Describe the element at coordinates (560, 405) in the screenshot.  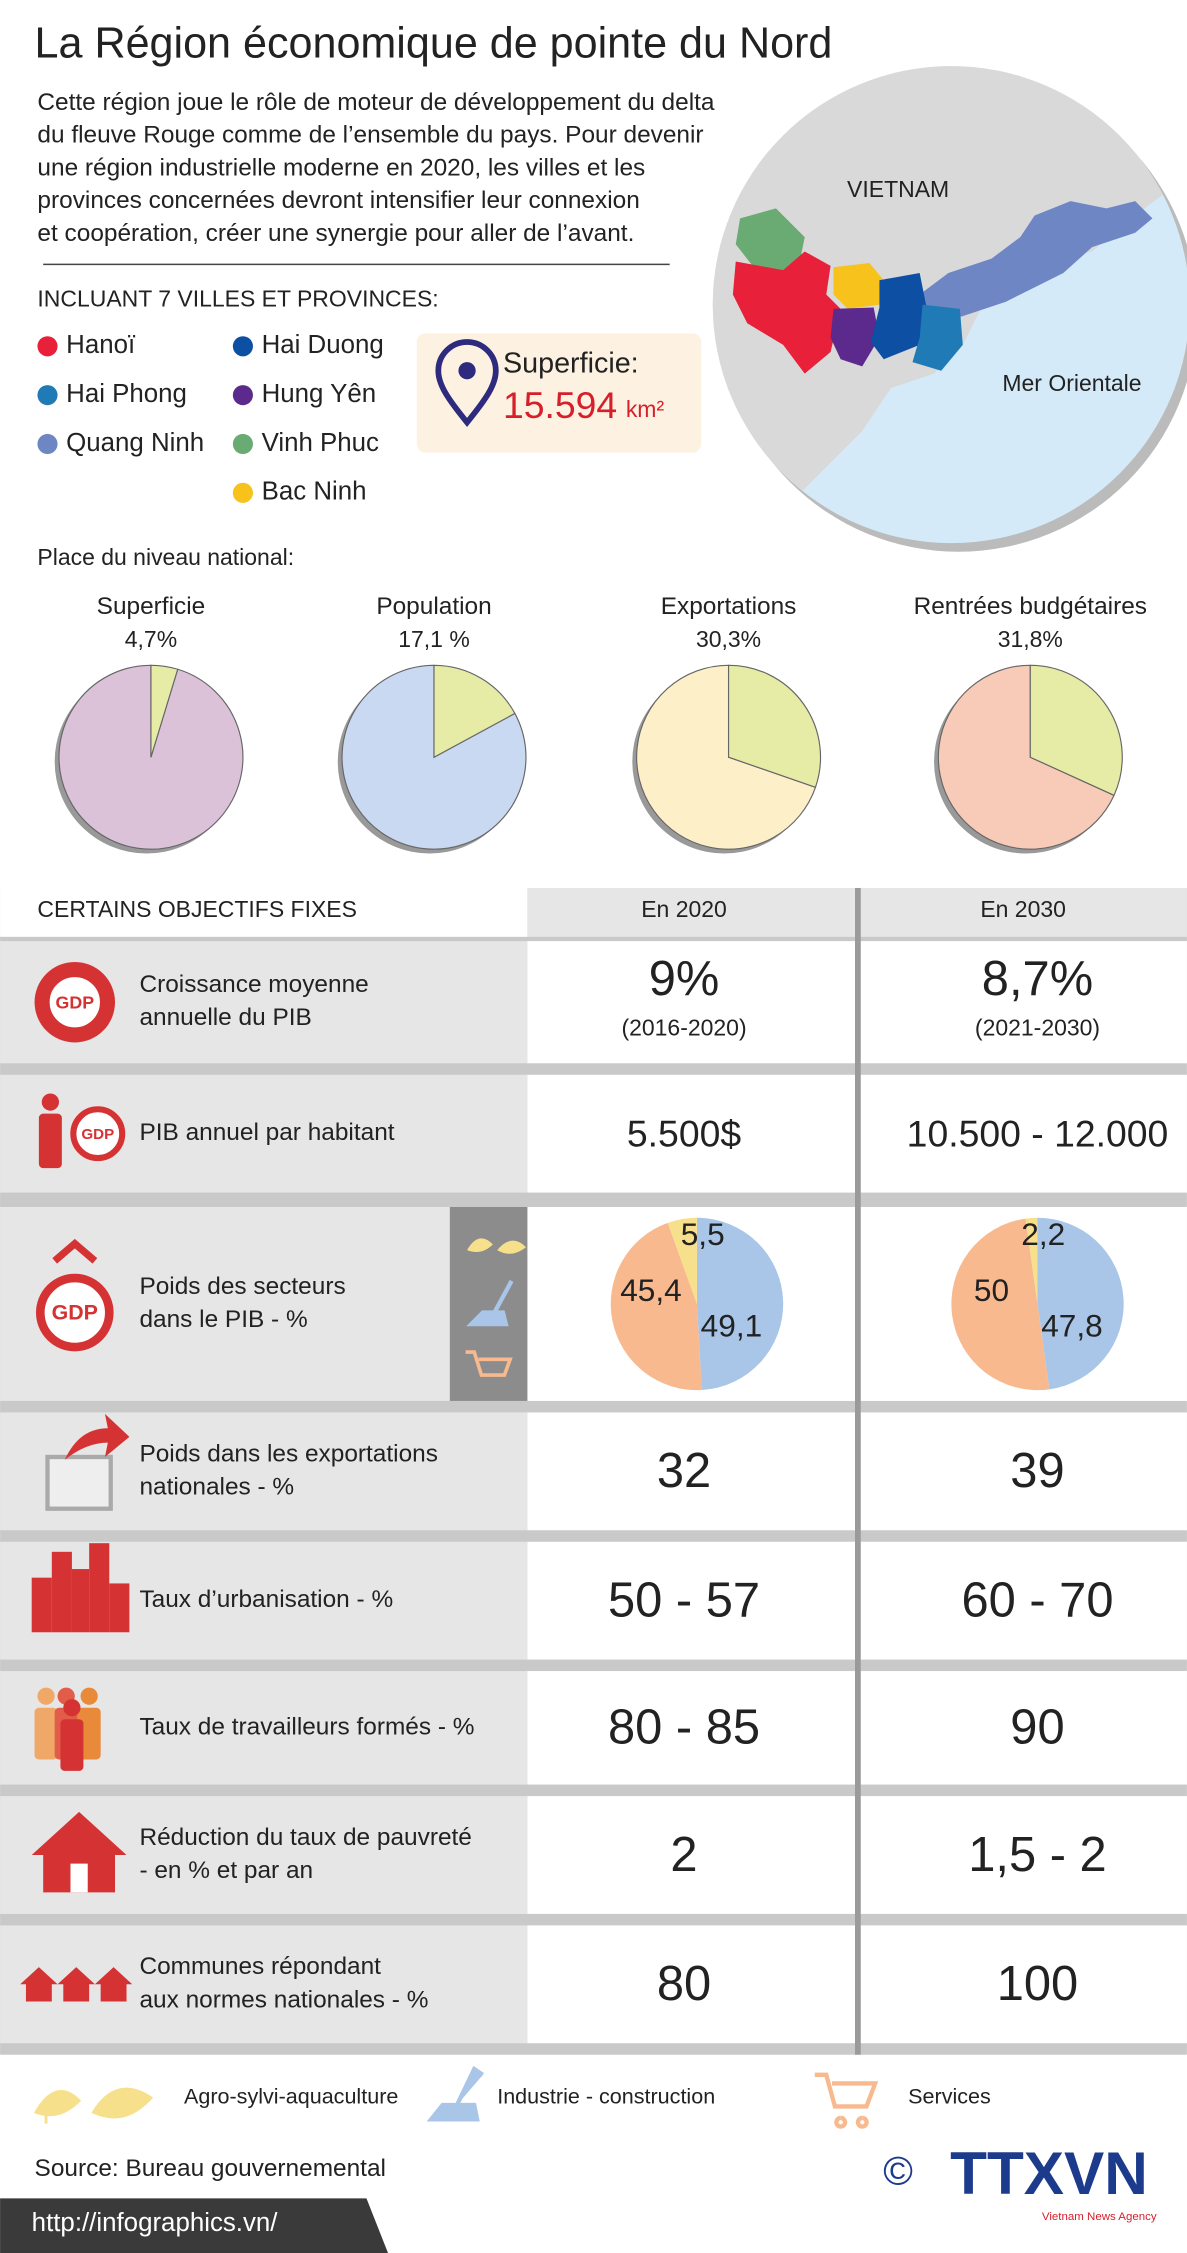
I see `area-value: 15.594` at that location.